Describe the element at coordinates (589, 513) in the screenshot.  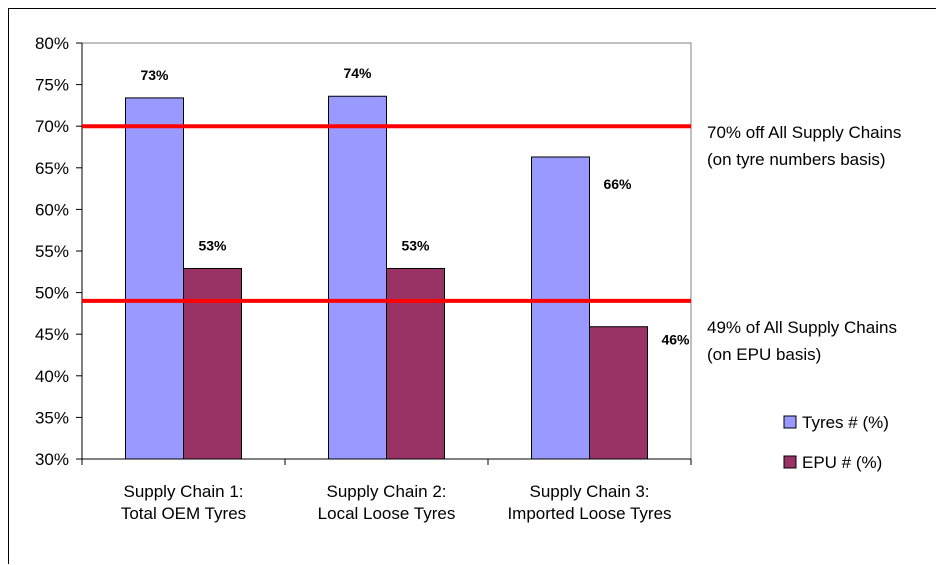
I see `x-category-label: Imported Loose Tyres` at that location.